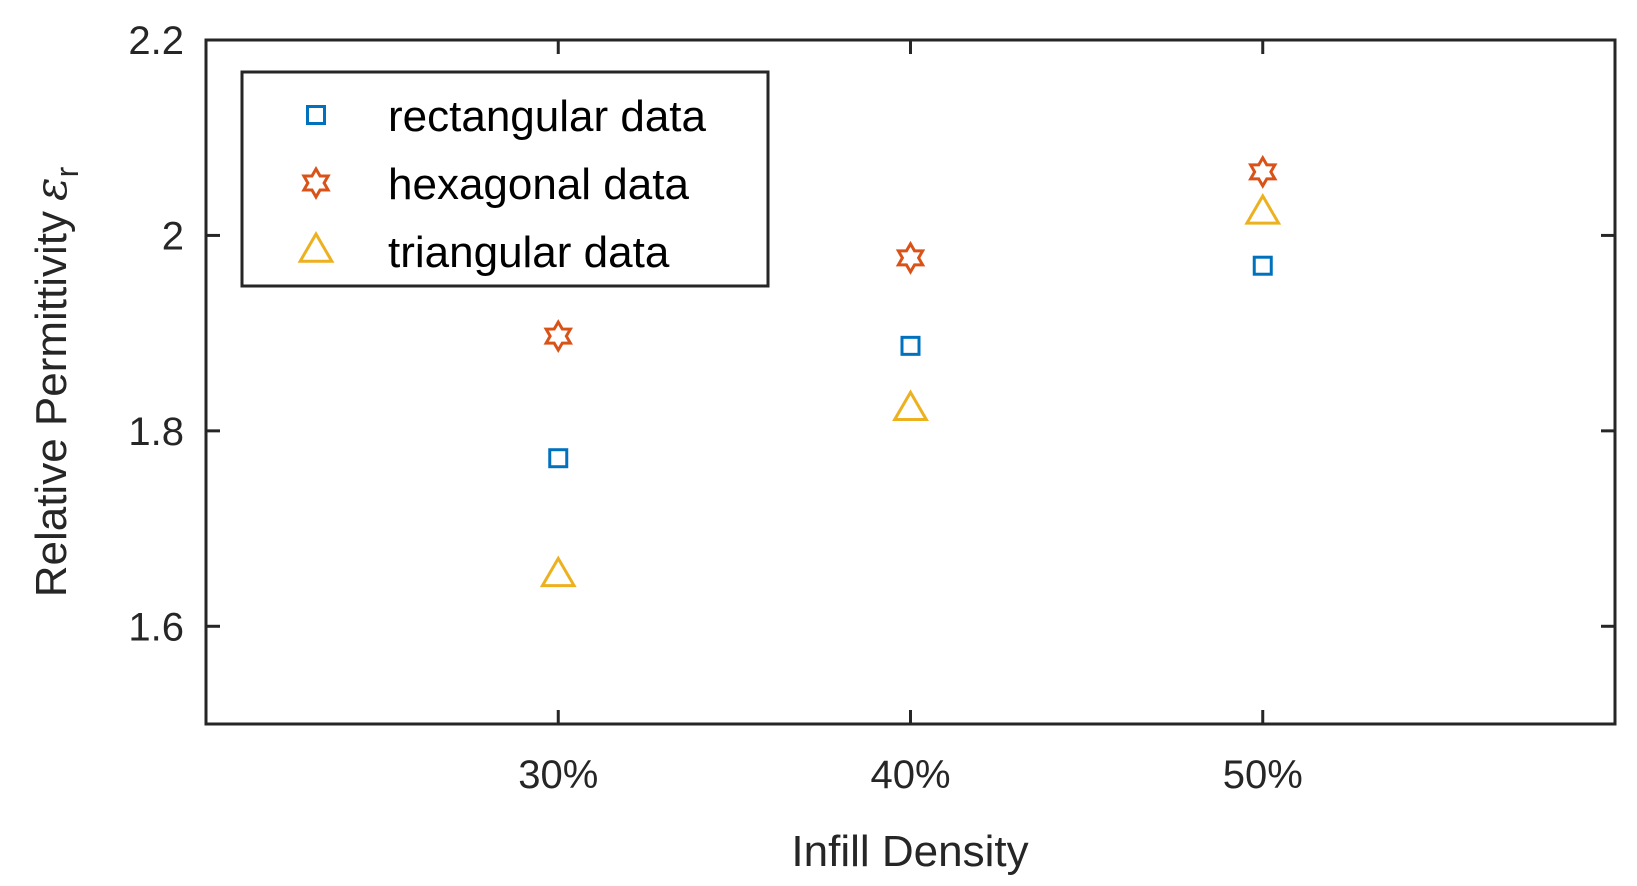 The height and width of the screenshot is (886, 1637). I want to click on y-axis-label-subscript: r, so click(67, 171).